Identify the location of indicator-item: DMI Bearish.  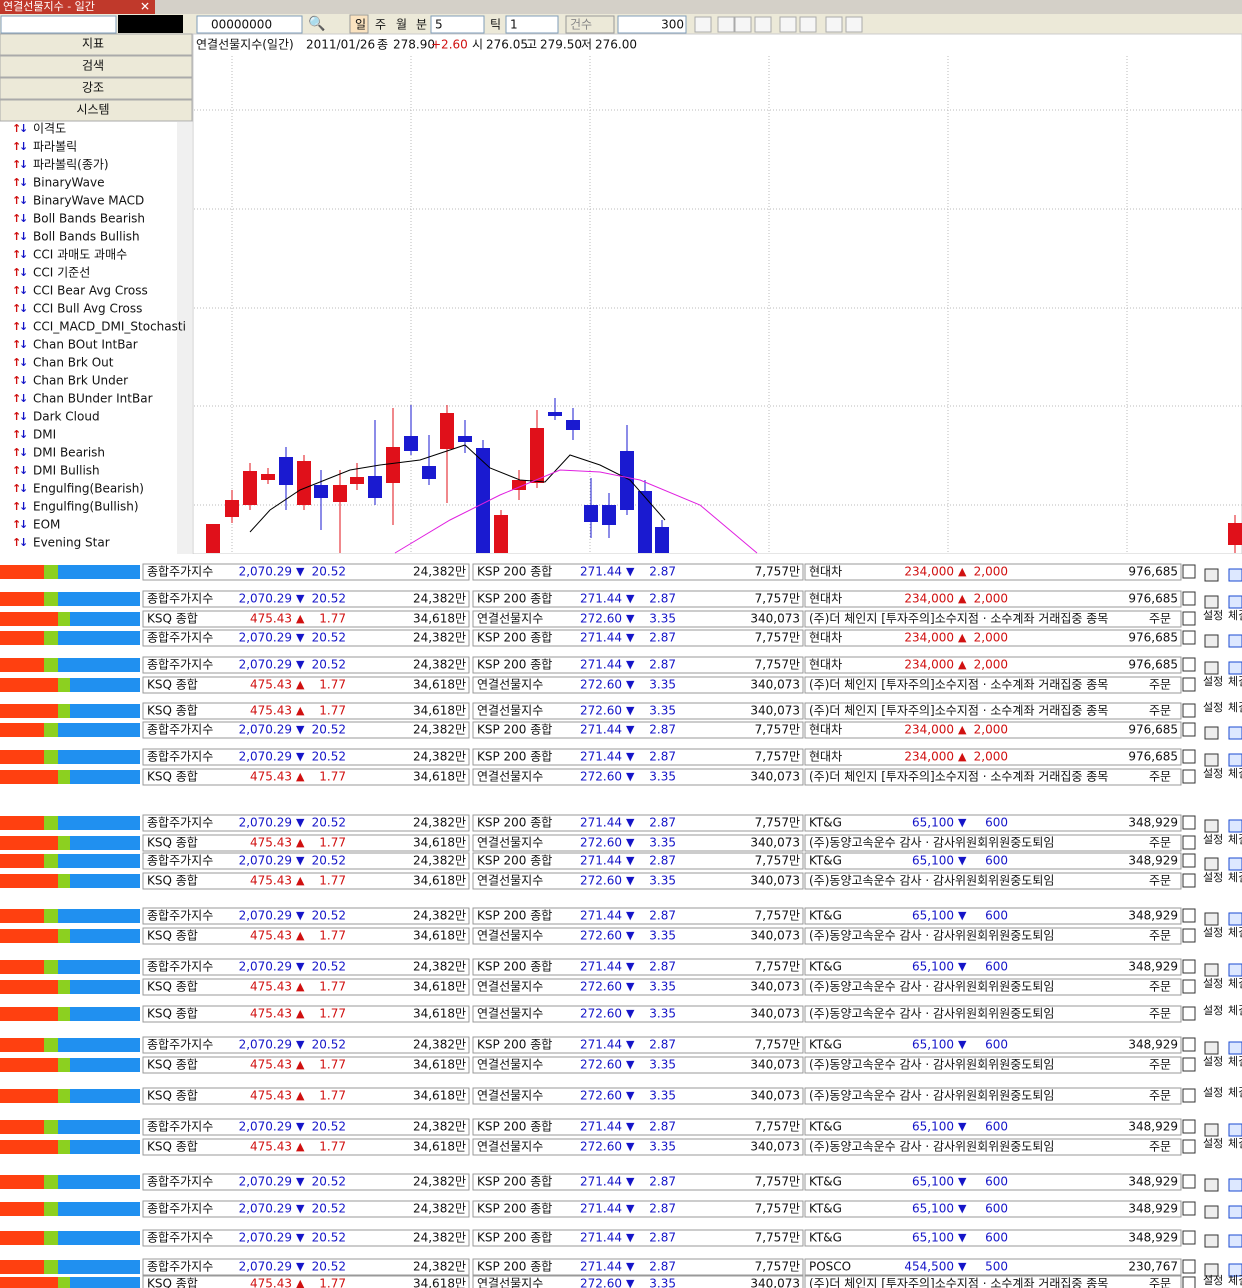
(69, 453).